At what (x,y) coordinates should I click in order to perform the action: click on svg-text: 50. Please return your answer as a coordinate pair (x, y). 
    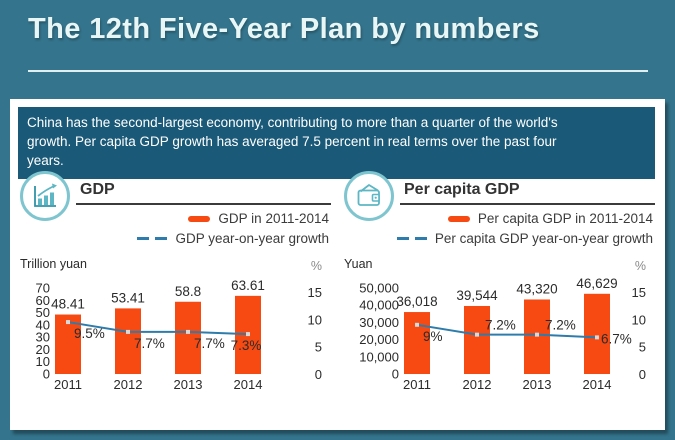
    Looking at the image, I should click on (43, 312).